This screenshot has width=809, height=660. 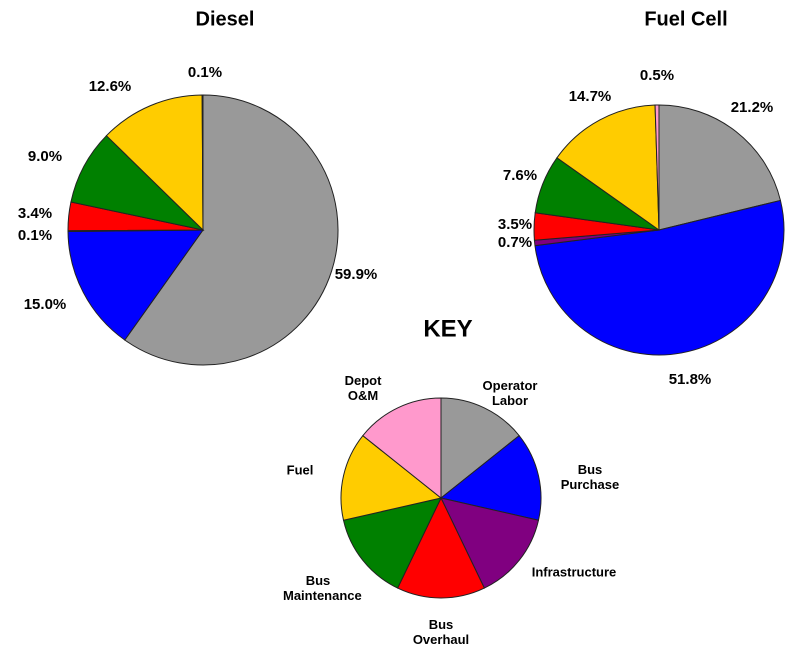 What do you see at coordinates (515, 242) in the screenshot?
I see `data-label: 0.7%` at bounding box center [515, 242].